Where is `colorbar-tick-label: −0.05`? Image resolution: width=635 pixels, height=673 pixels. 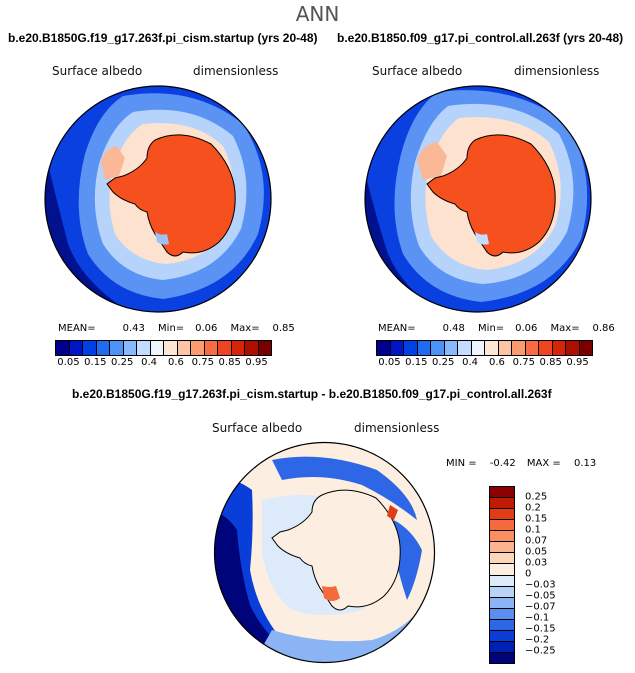 colorbar-tick-label: −0.05 is located at coordinates (540, 596).